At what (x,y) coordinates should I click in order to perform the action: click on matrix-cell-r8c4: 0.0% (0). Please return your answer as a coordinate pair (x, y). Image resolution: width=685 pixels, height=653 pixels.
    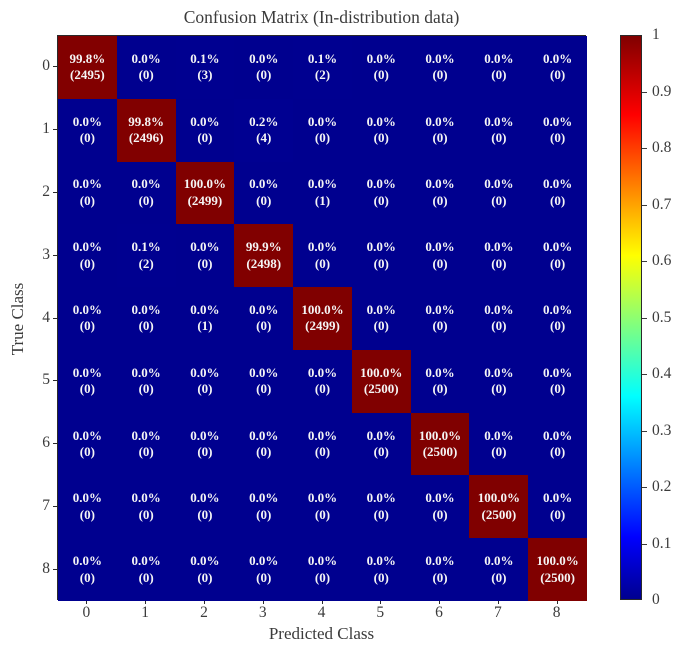
    Looking at the image, I should click on (322, 569).